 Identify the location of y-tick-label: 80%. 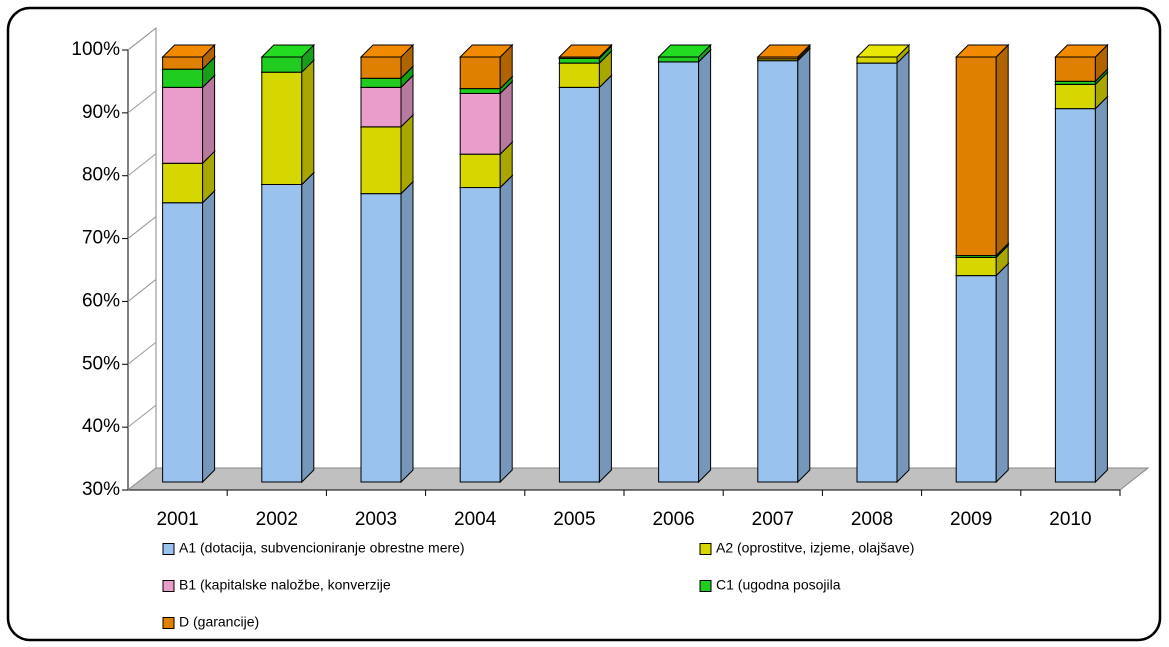
(101, 175).